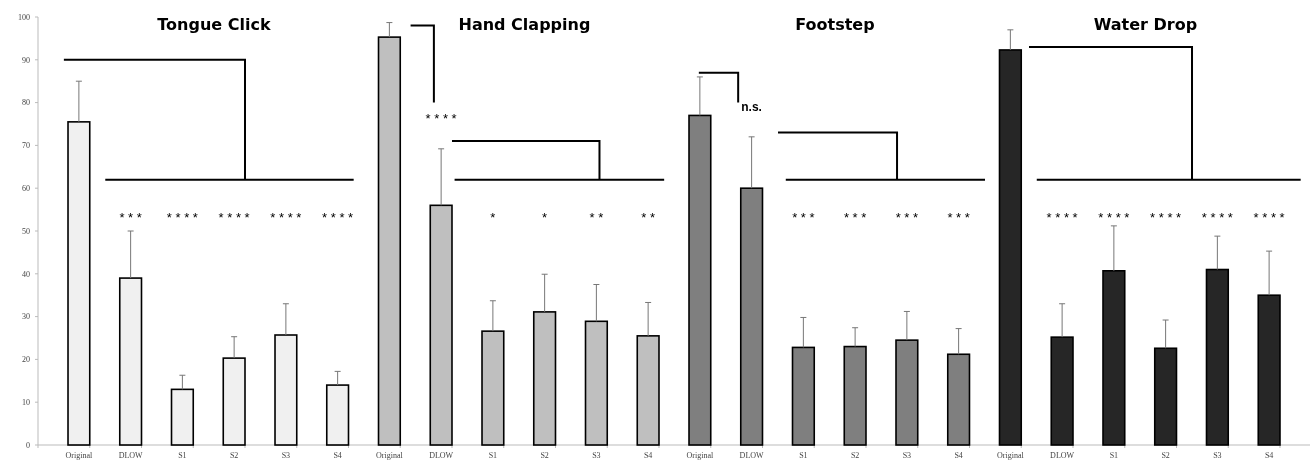 This screenshot has height=468, width=1310. I want to click on y-tick-label: 50, so click(26, 231).